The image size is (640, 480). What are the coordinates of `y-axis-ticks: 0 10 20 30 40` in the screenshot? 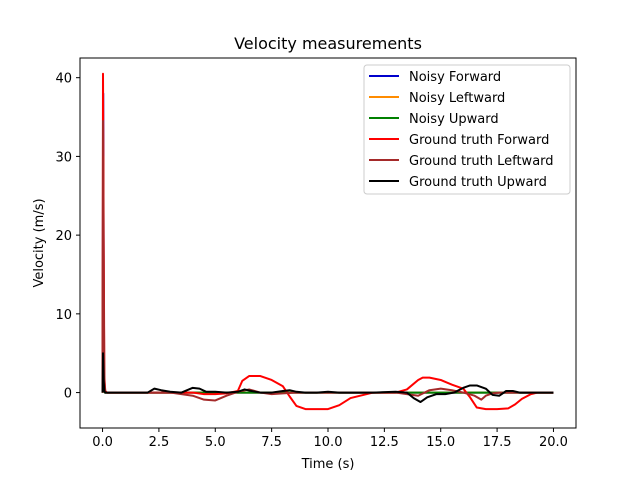 It's located at (67, 237).